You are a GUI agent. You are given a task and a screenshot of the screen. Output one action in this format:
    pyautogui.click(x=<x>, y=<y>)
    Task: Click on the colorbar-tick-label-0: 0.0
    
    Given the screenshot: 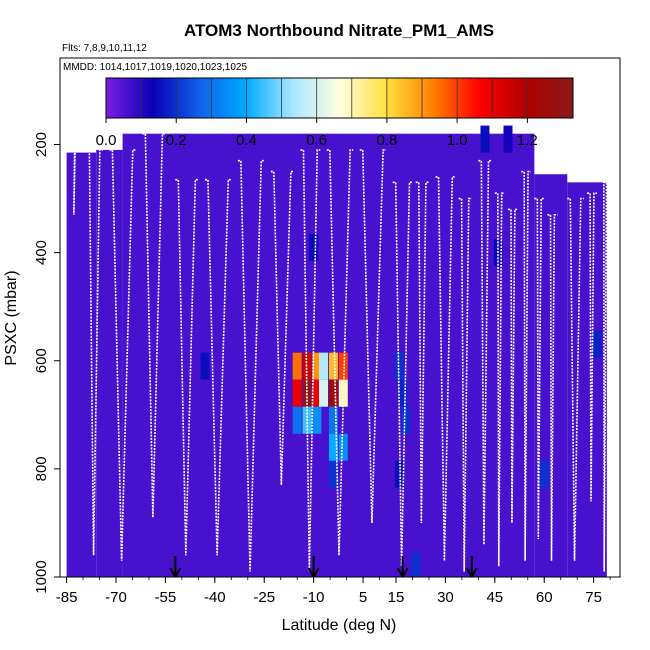 What is the action you would take?
    pyautogui.click(x=106, y=140)
    